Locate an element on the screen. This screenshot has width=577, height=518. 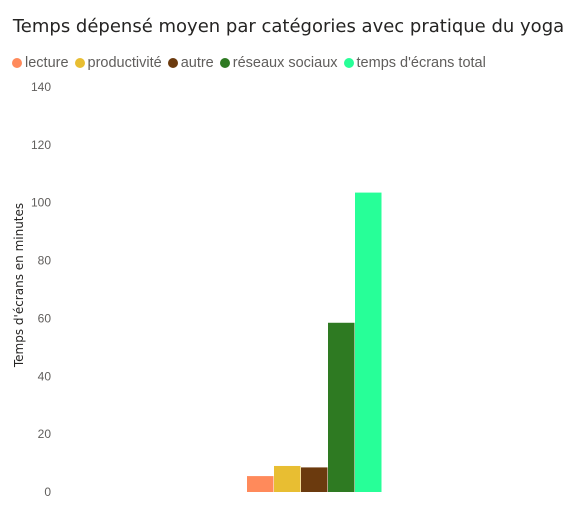
bar-temps-d-ecrans-total is located at coordinates (368, 342).